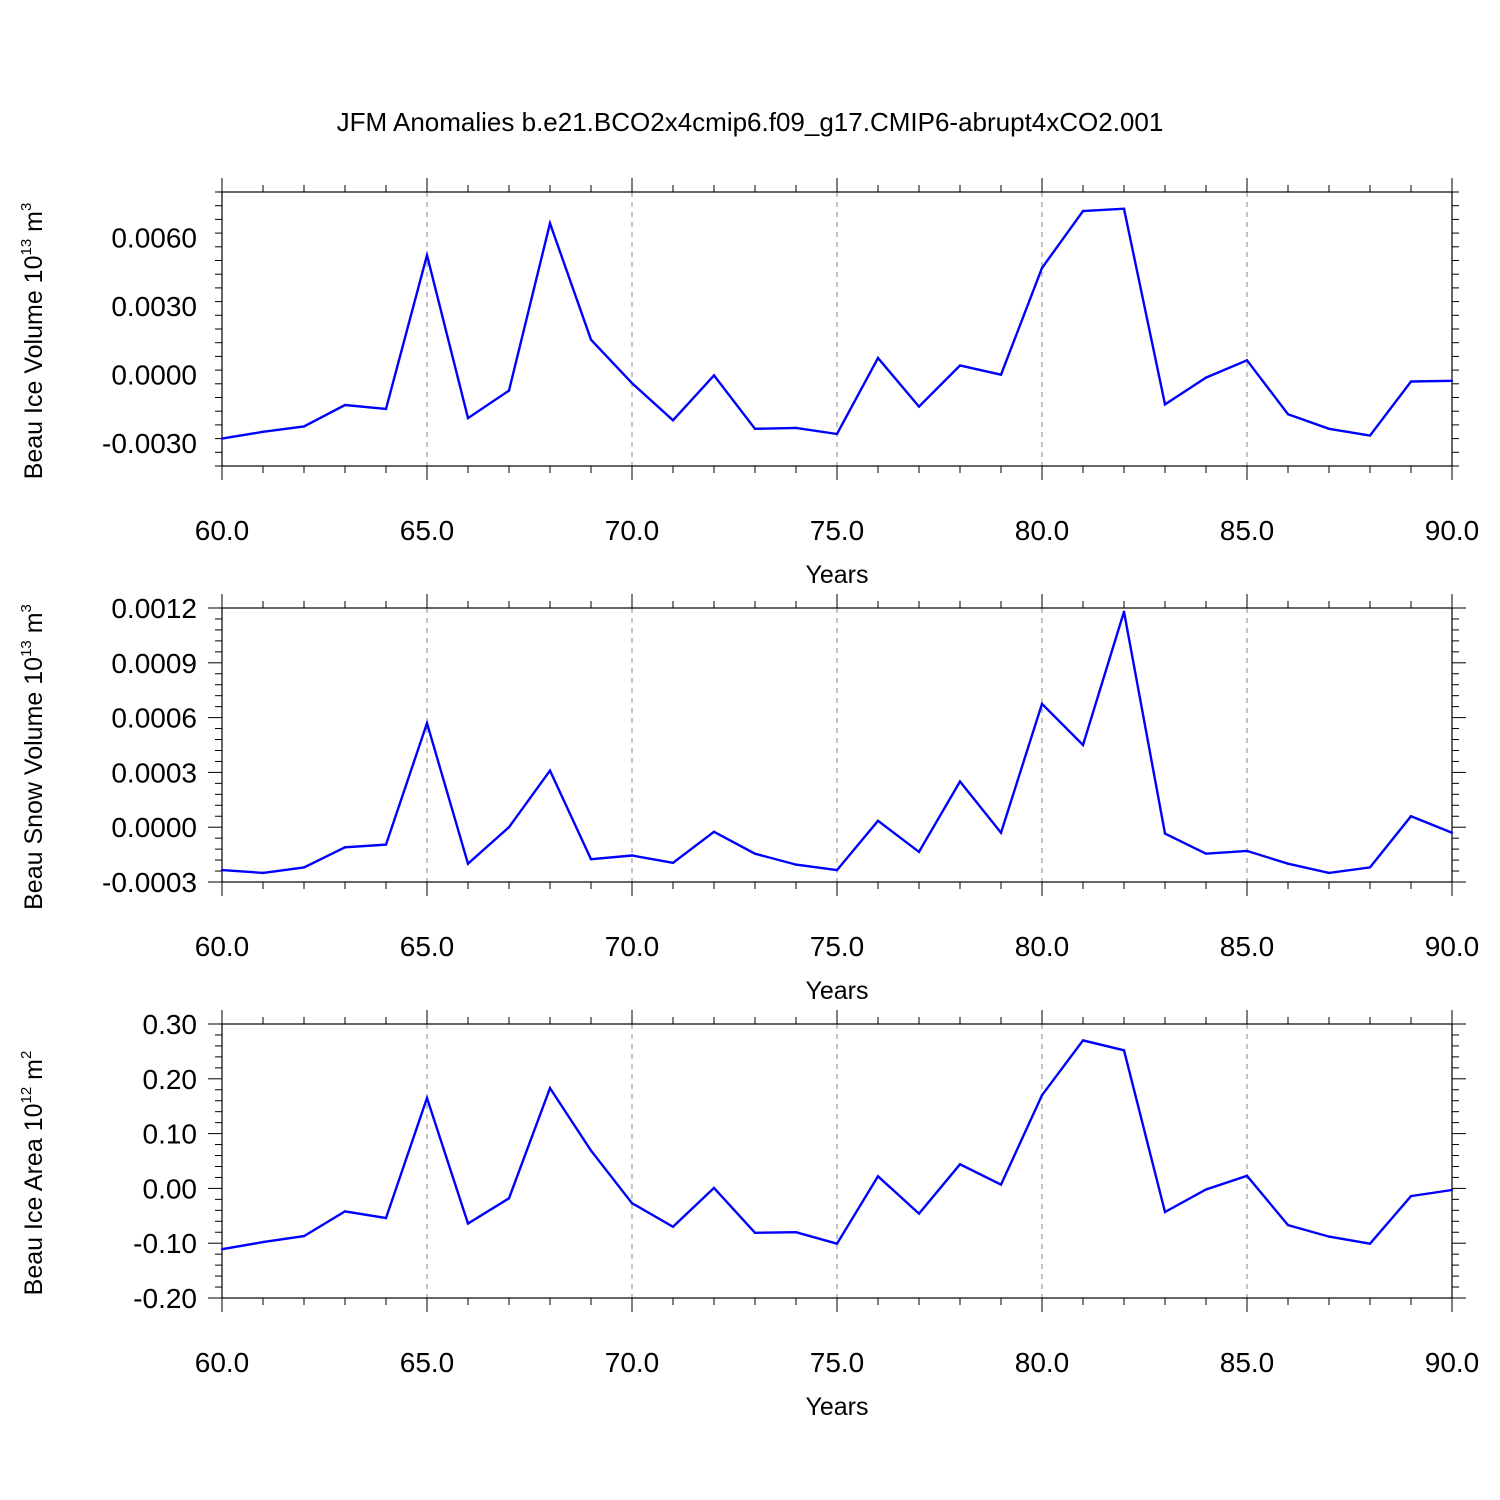 Image resolution: width=1500 pixels, height=1500 pixels. Describe the element at coordinates (154, 608) in the screenshot. I see `y-tick-label: 0.0012` at that location.